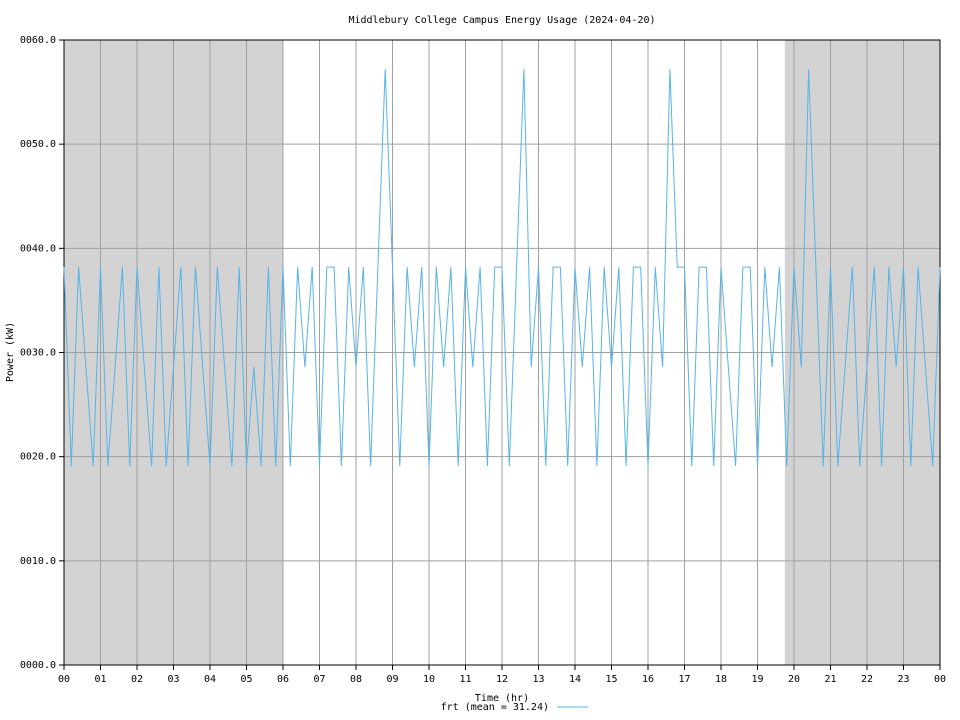 This screenshot has height=720, width=960. I want to click on x-tick-label: 22, so click(867, 679).